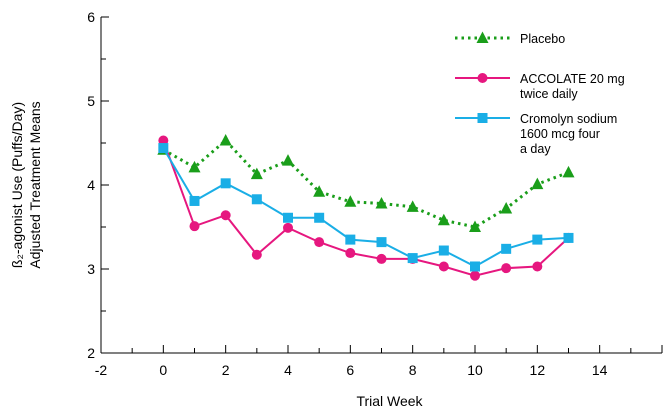 This screenshot has width=663, height=415. What do you see at coordinates (91, 269) in the screenshot?
I see `y-tick-label: 3` at bounding box center [91, 269].